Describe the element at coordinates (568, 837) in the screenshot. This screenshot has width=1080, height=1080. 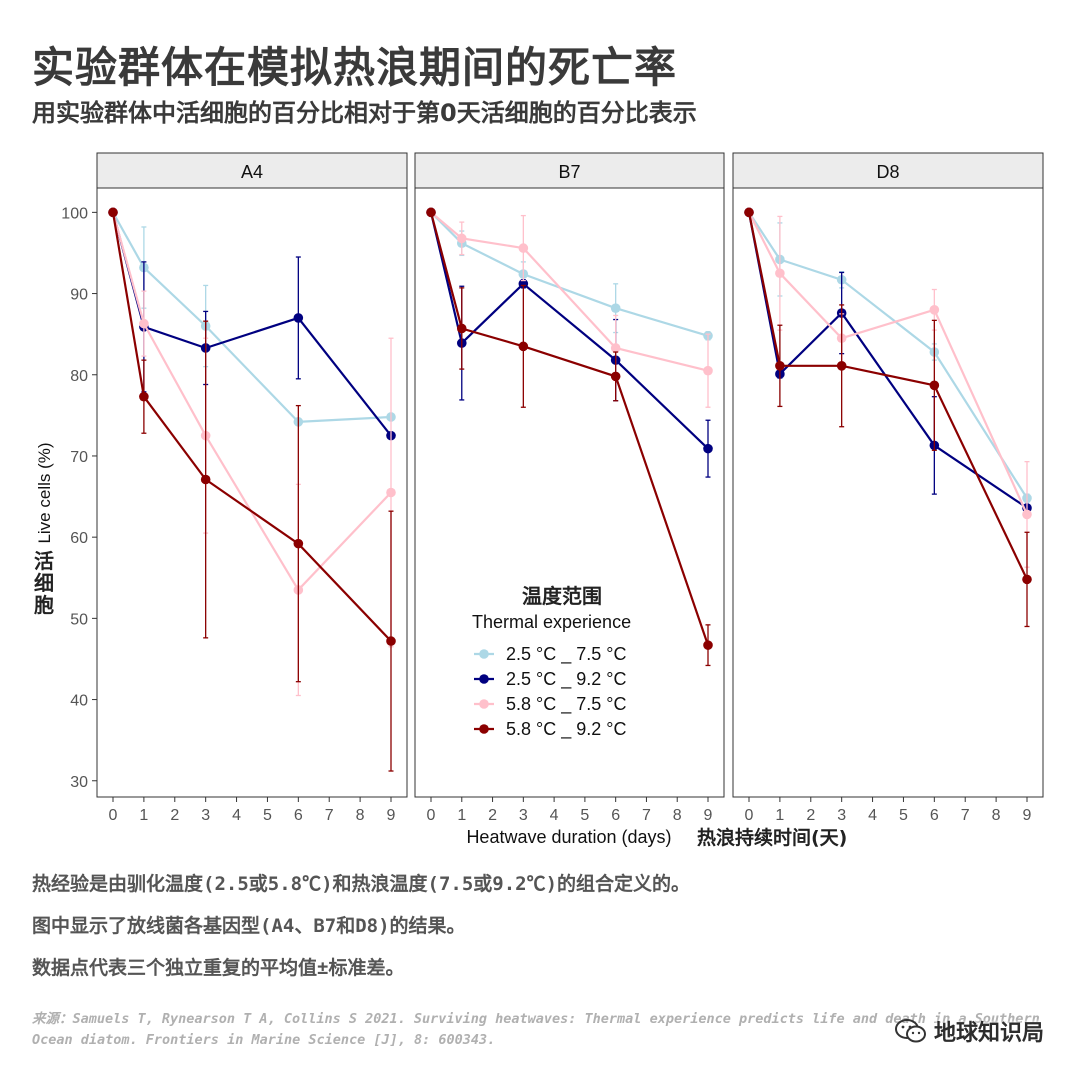
I see `x-axis-label-en: Heatwave duration (days)` at that location.